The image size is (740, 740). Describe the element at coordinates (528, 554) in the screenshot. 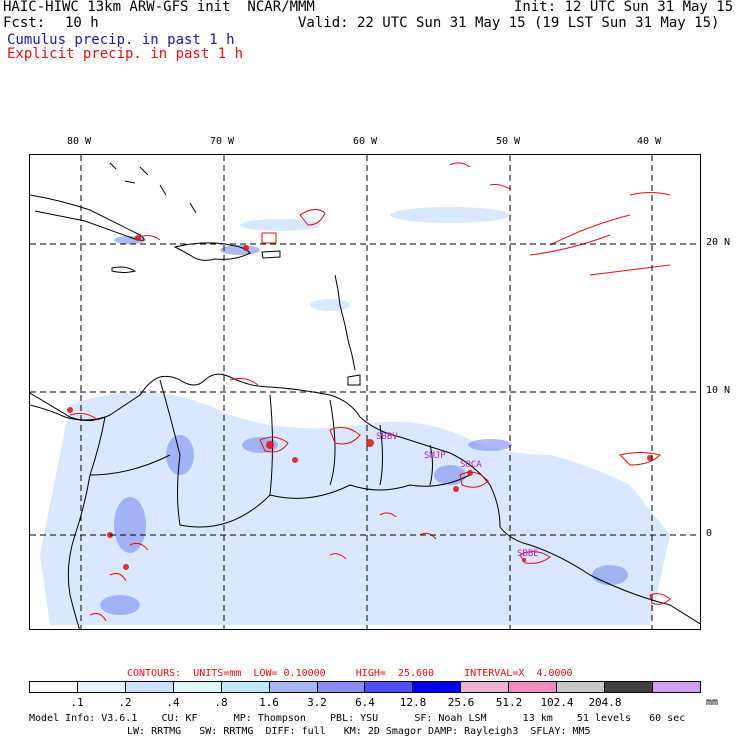

I see `station-sbbe: SBBE` at that location.